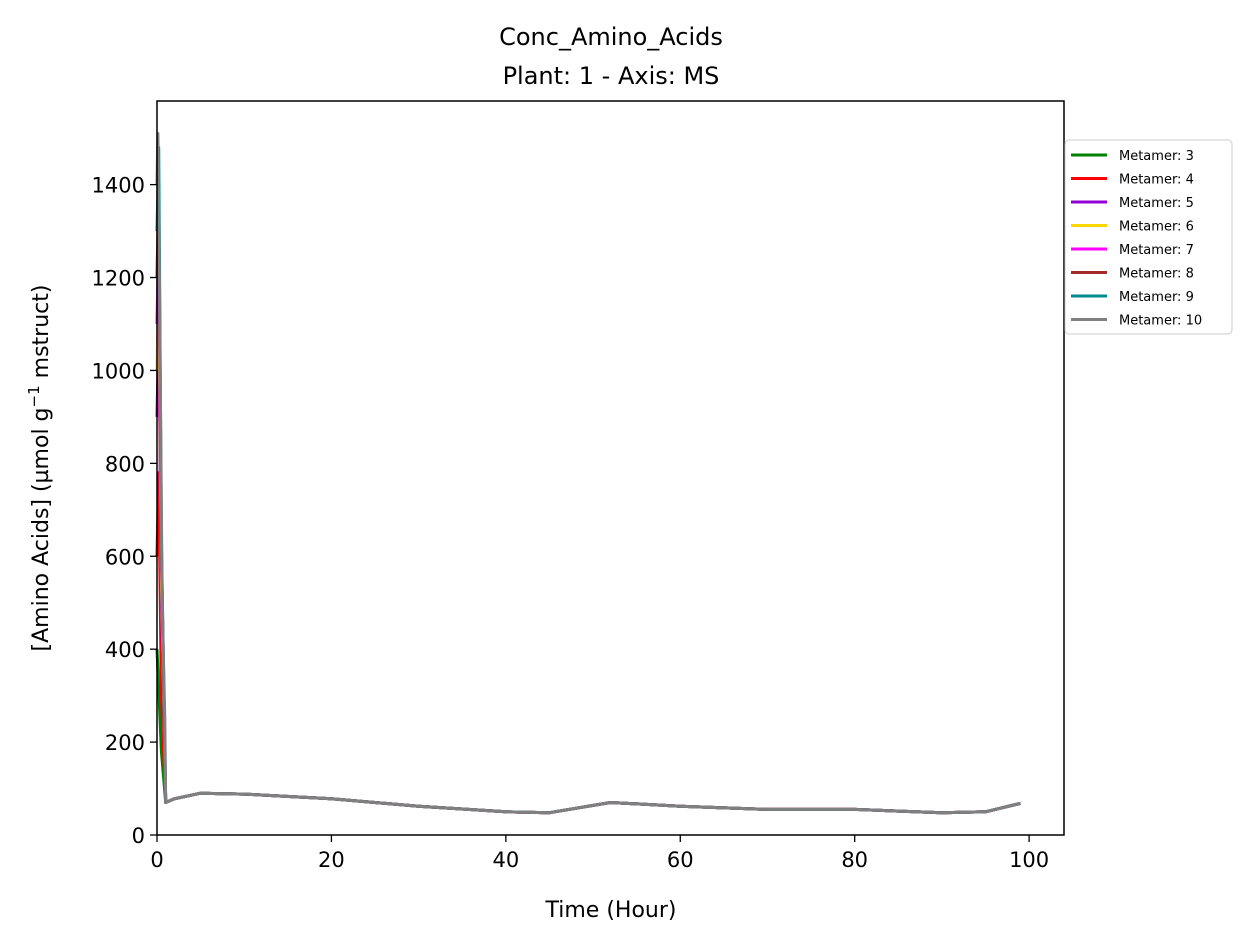  What do you see at coordinates (331, 860) in the screenshot?
I see `x-tick-label: 20` at bounding box center [331, 860].